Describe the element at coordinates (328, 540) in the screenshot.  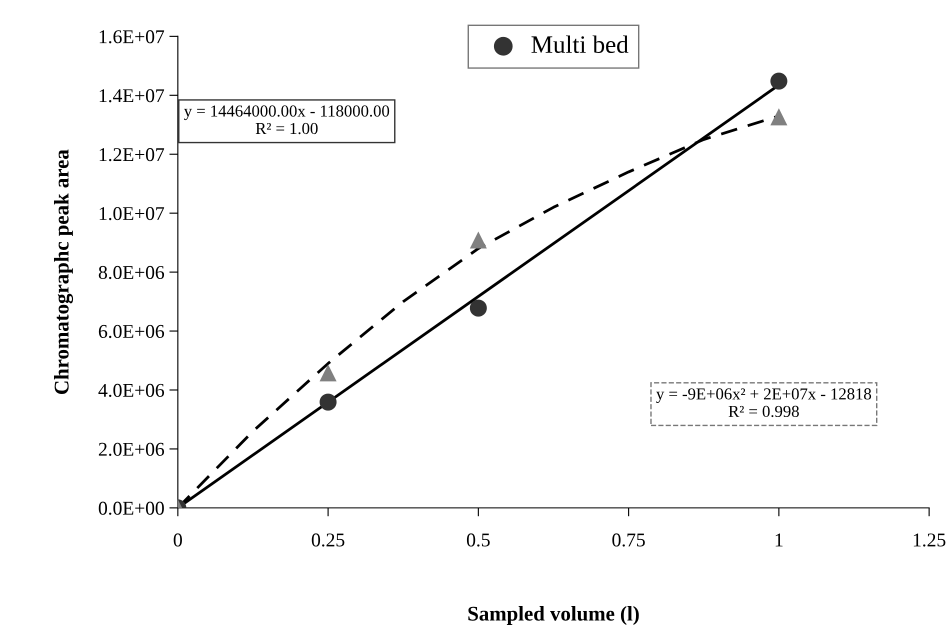
I see `x-tick-label: 0.25` at that location.